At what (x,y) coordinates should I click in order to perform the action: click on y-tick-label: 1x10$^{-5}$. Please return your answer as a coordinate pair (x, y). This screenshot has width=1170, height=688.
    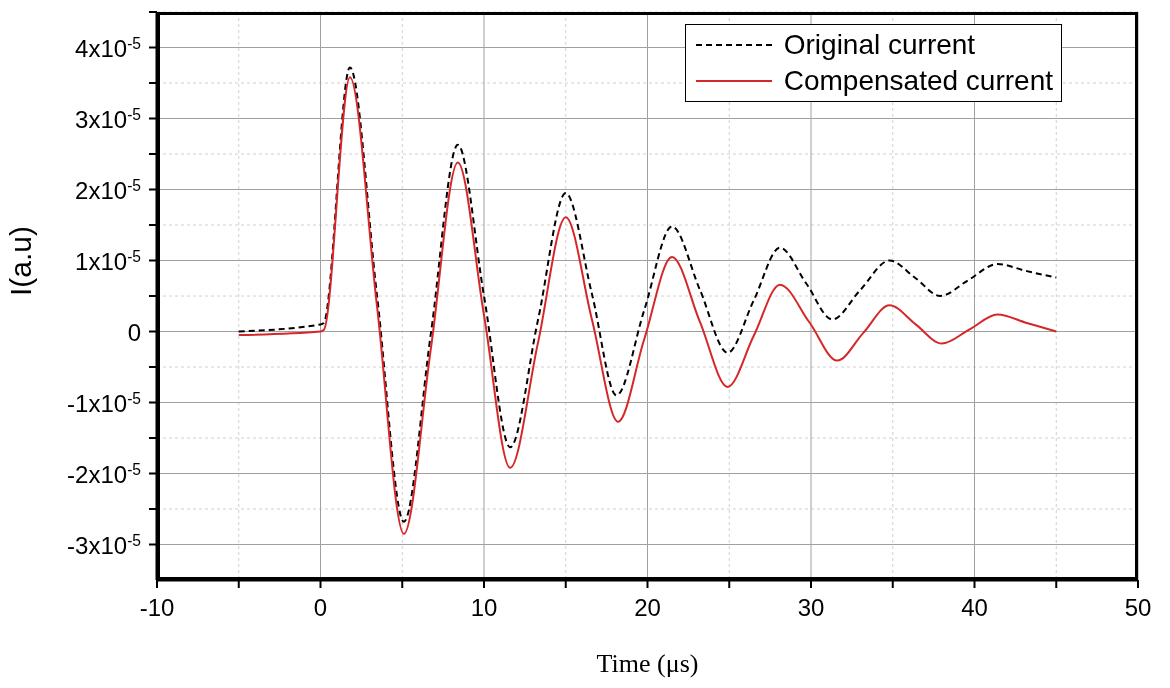
    Looking at the image, I should click on (108, 261).